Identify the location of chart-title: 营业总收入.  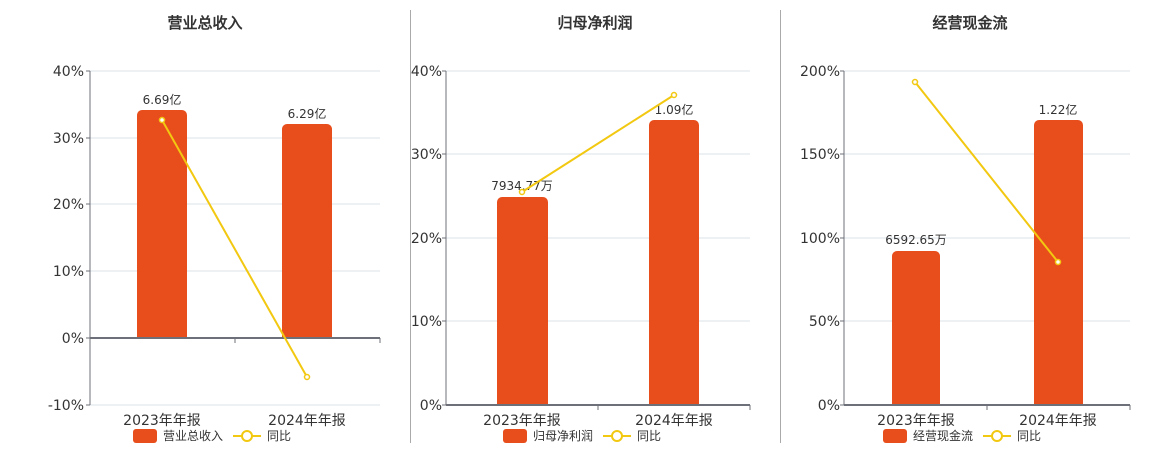
(205, 23).